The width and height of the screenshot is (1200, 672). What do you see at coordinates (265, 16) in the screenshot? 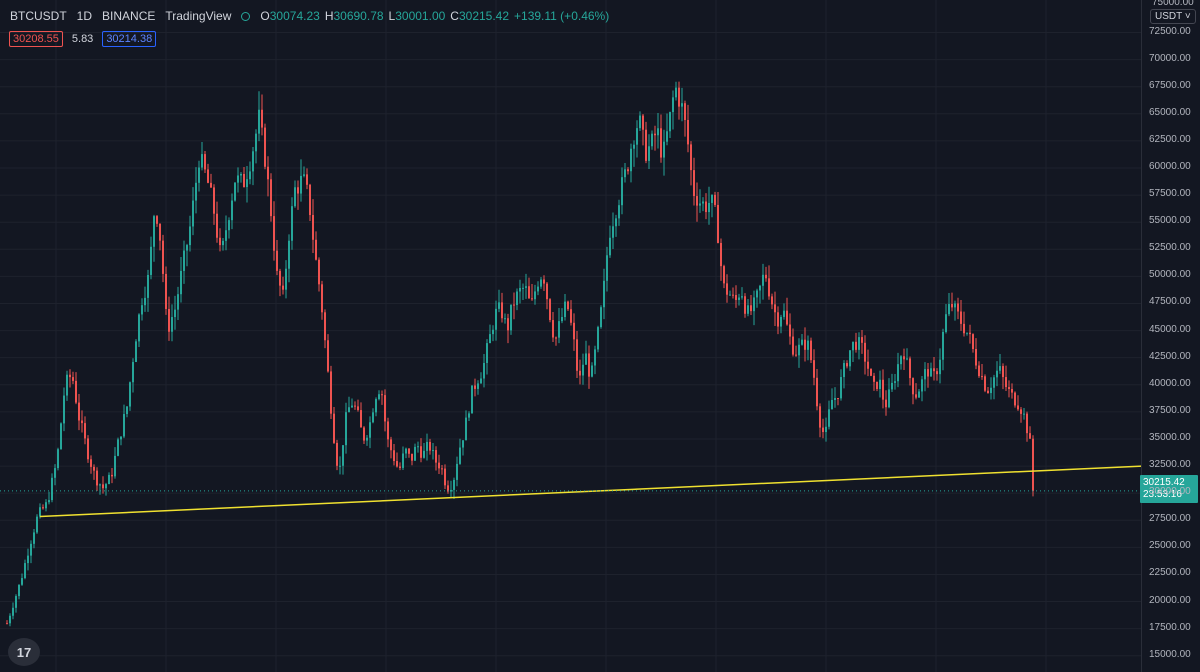
I see `open-label: O` at bounding box center [265, 16].